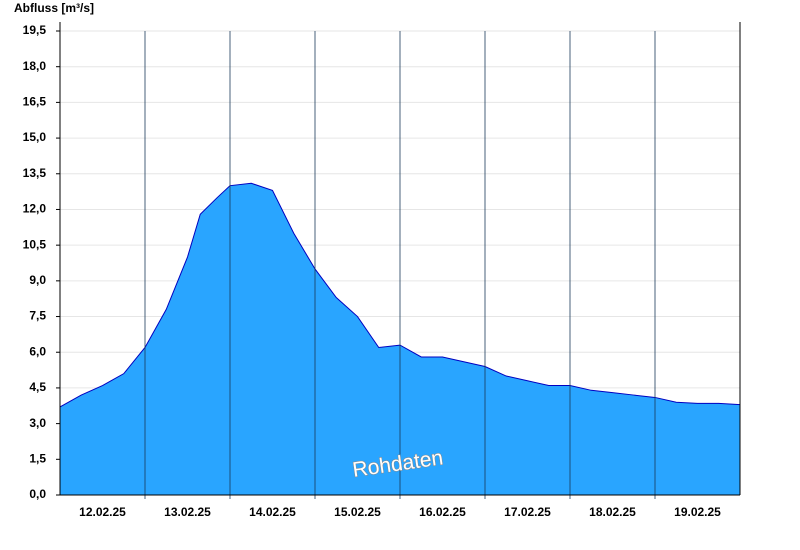 The image size is (800, 550). I want to click on y-tick-label: 9,0, so click(37, 280).